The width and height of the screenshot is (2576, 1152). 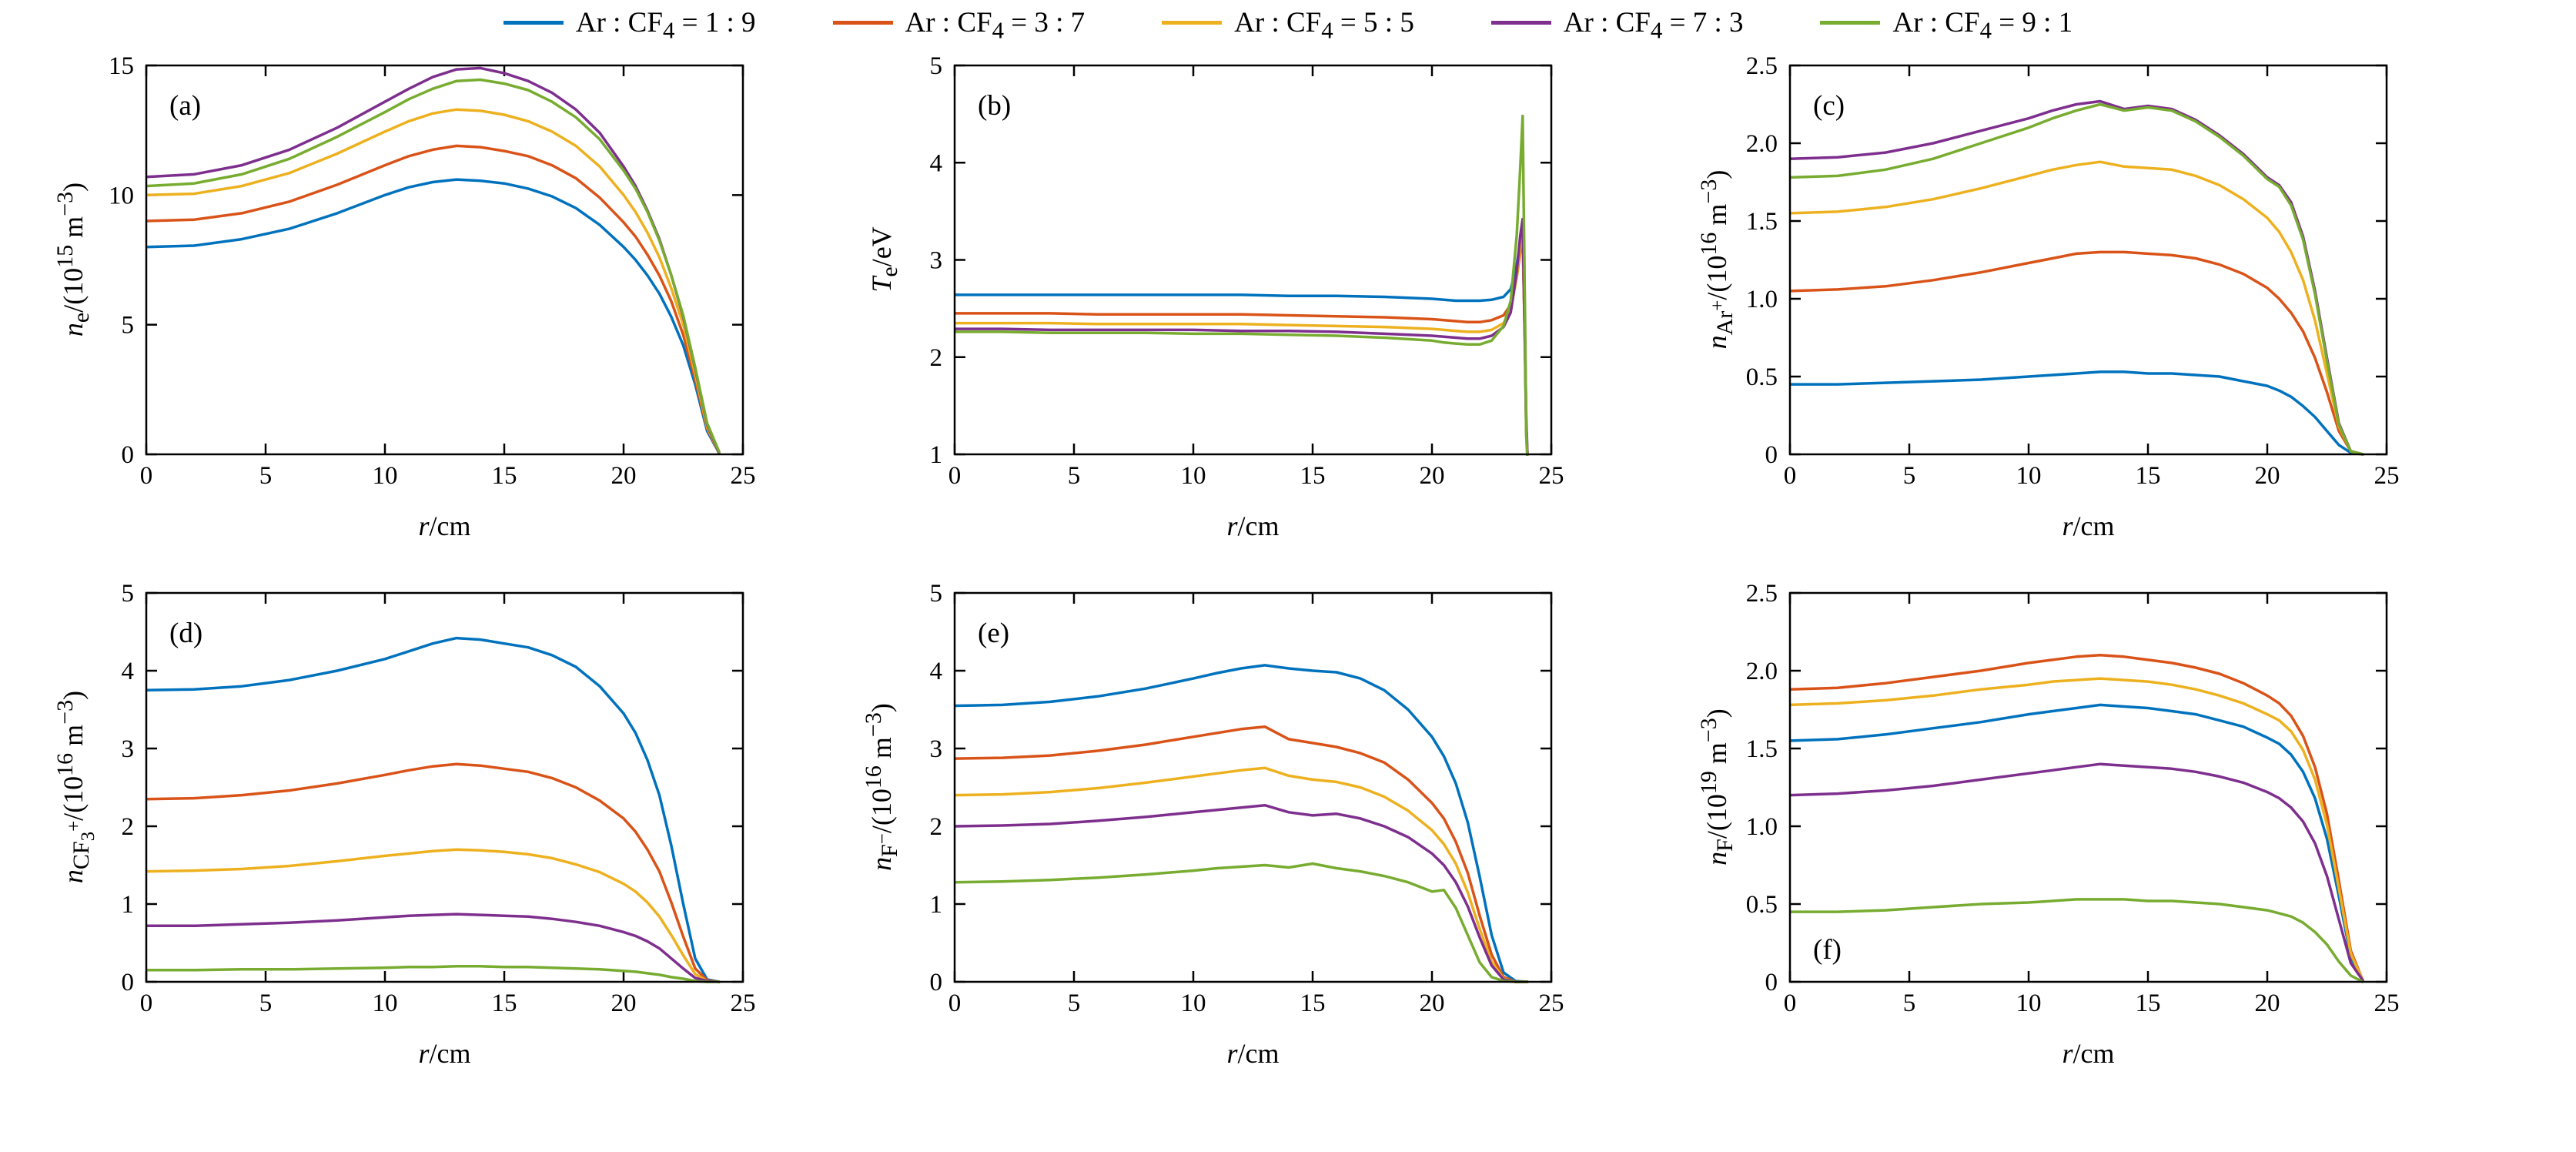 I want to click on panel-f-y-tick-label: 0, so click(x=1772, y=982).